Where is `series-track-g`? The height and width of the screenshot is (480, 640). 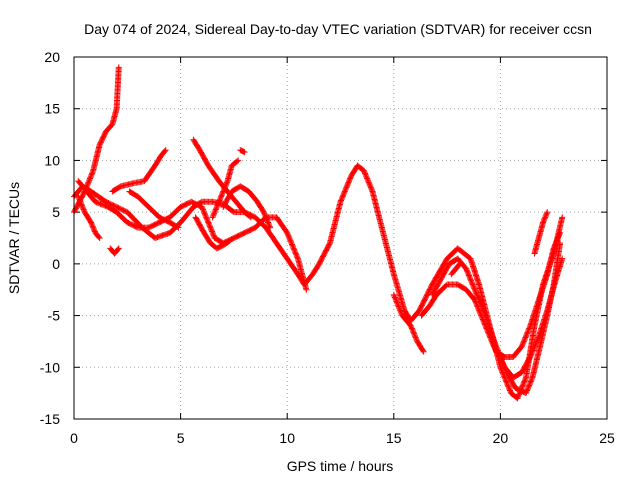
series-track-g is located at coordinates (114, 251).